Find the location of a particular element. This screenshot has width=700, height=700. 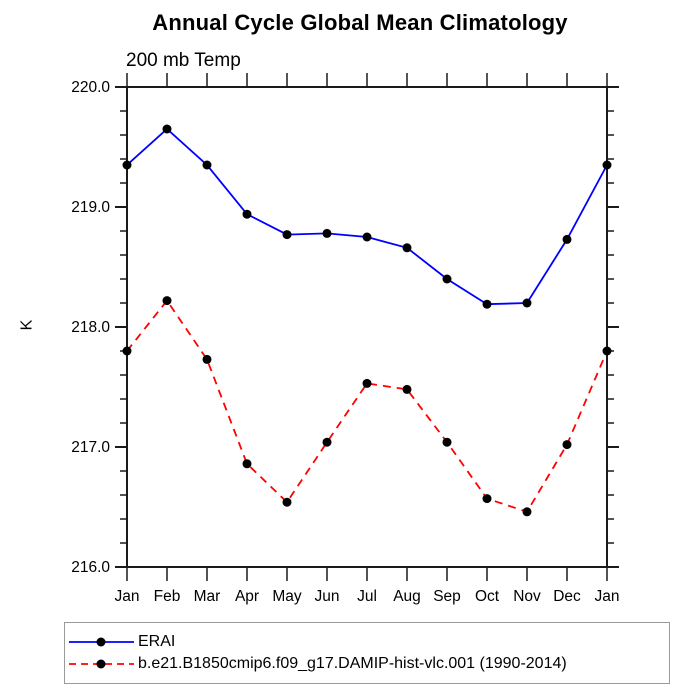

x-tick-label: Nov is located at coordinates (527, 596).